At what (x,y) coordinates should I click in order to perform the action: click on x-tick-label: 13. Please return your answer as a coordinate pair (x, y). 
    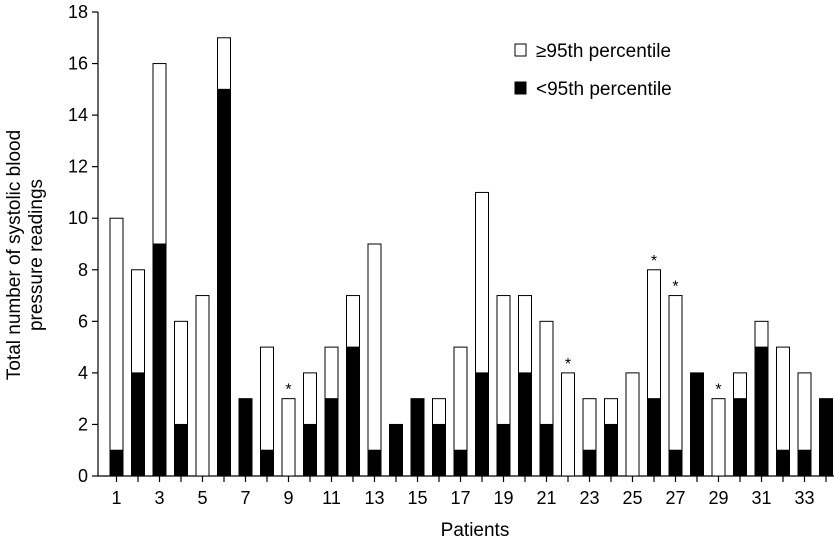
    Looking at the image, I should click on (374, 498).